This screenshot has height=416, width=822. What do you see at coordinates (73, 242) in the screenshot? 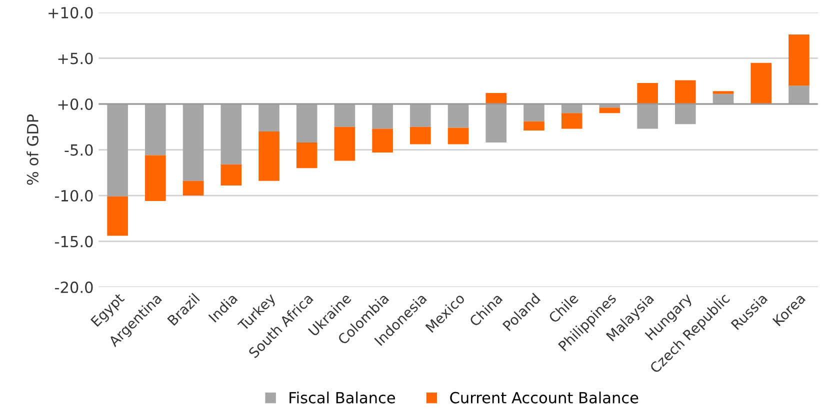
I see `y-tick-label: -15.0` at bounding box center [73, 242].